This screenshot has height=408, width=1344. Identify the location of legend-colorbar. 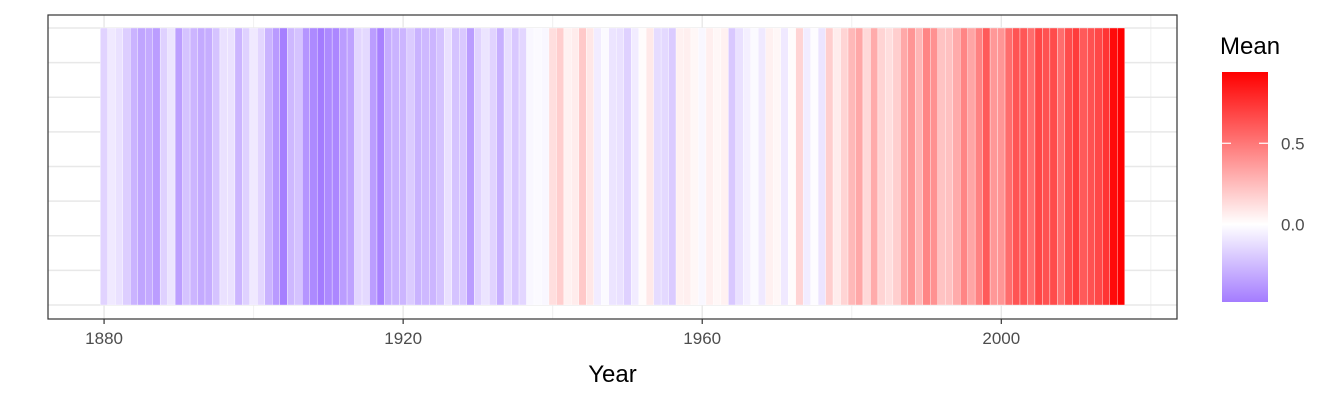
(1245, 187).